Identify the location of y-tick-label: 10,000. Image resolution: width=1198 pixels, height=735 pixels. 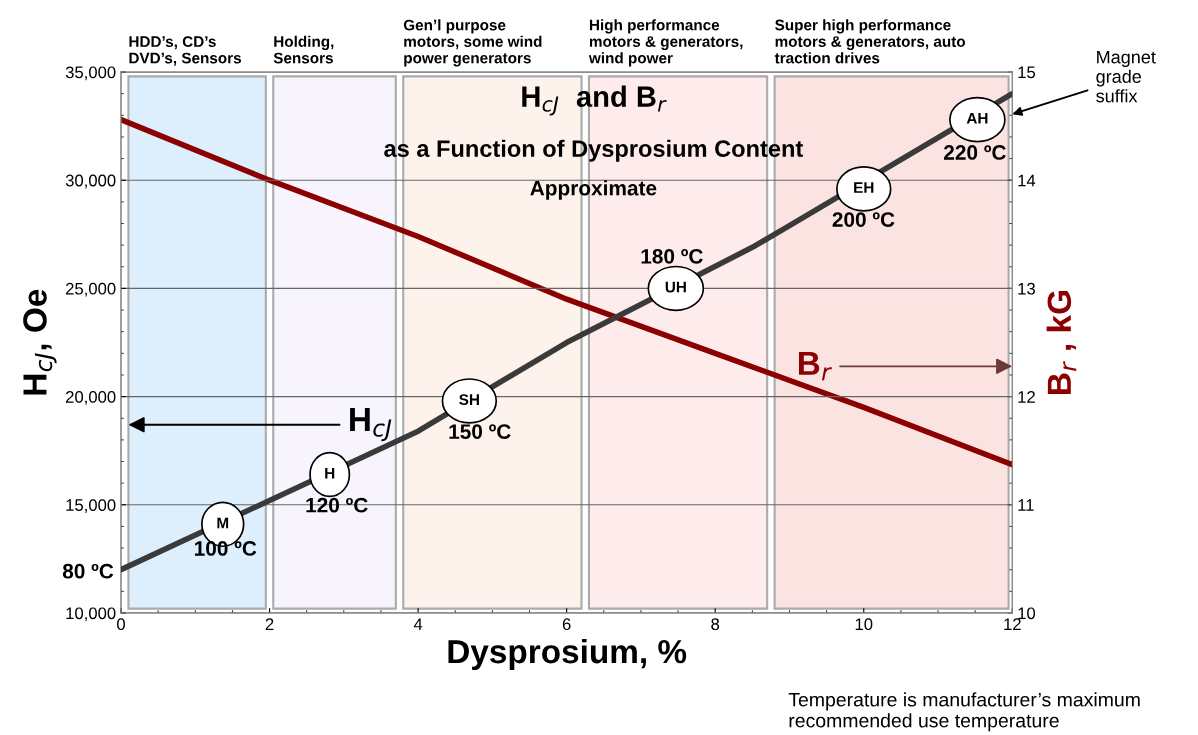
(91, 614).